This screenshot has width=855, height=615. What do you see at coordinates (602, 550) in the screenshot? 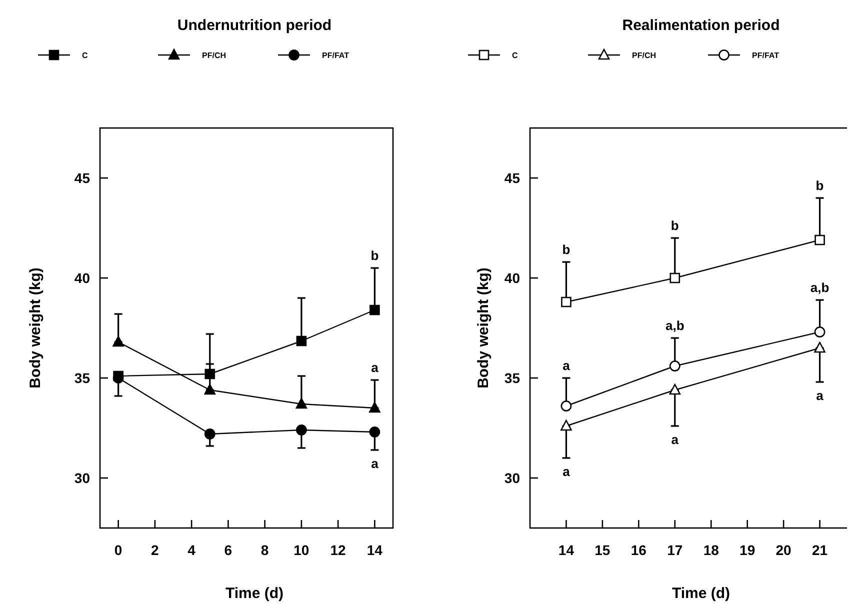
I see `x-tick-label: 15` at bounding box center [602, 550].